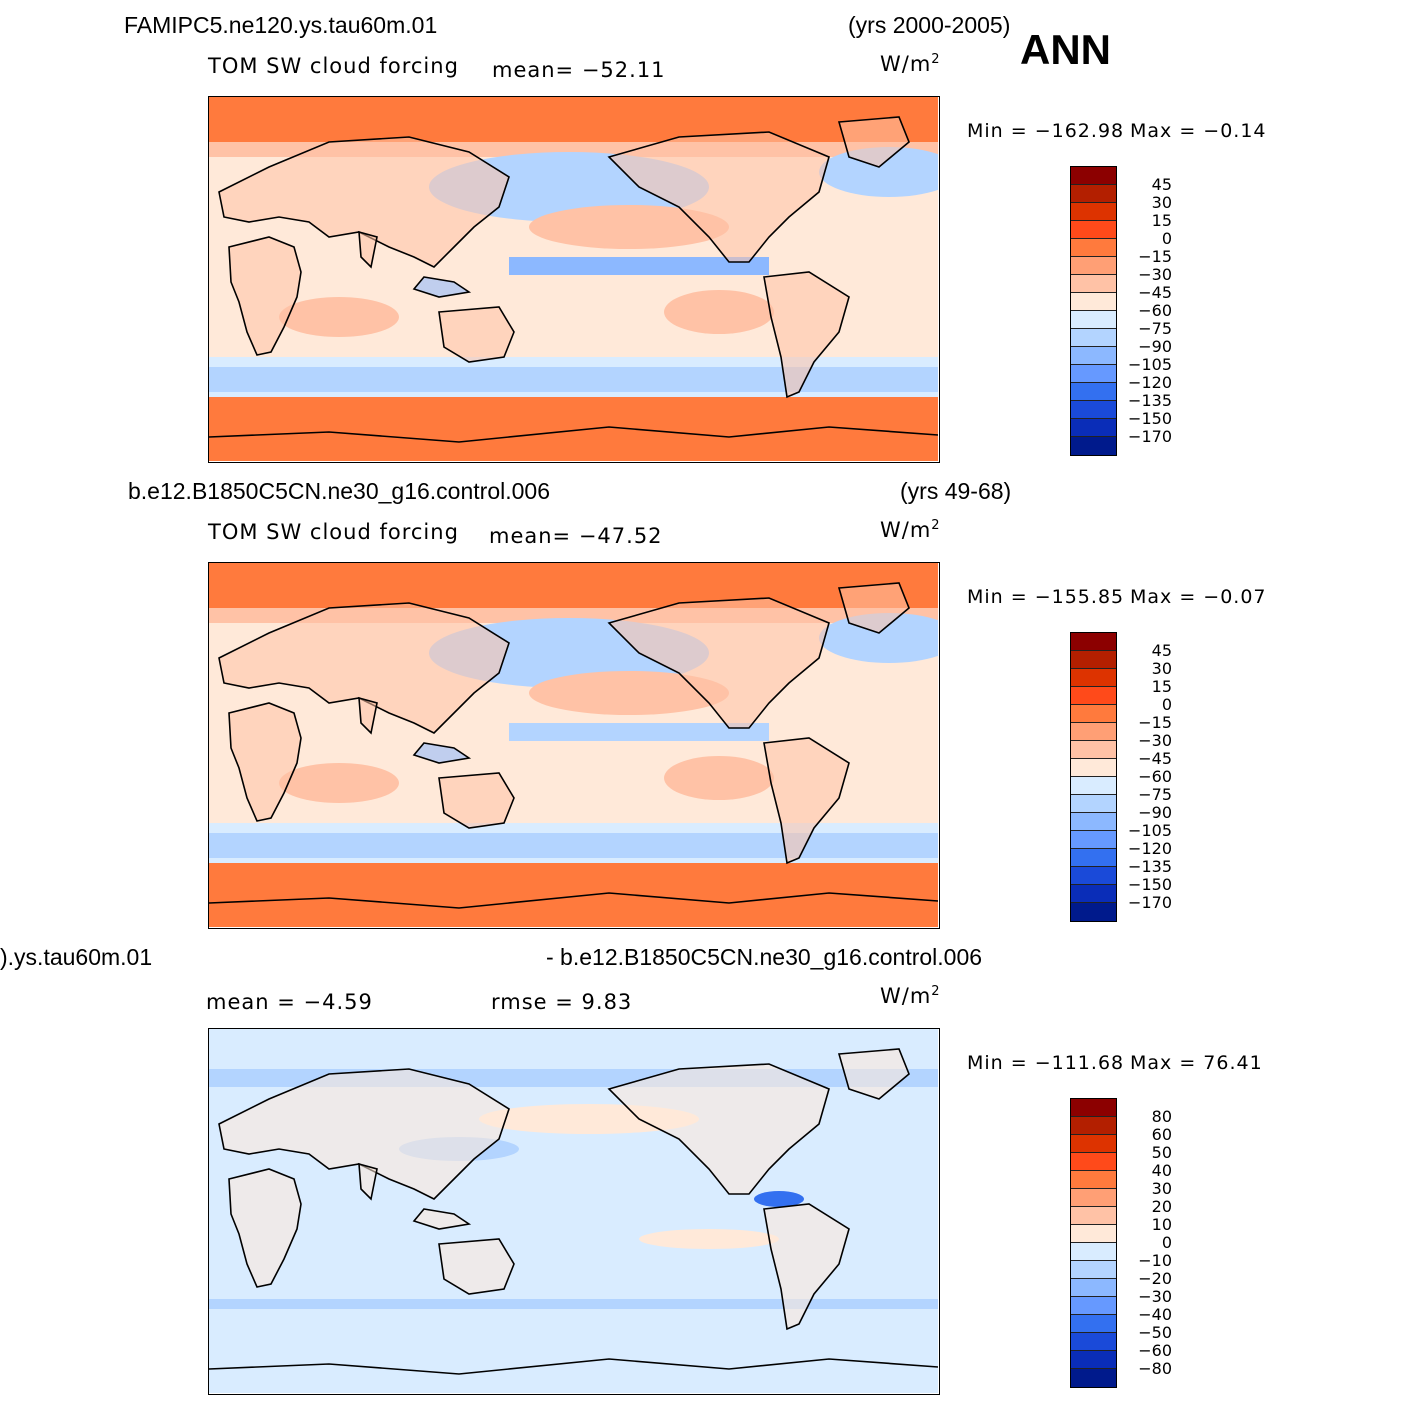  What do you see at coordinates (339, 491) in the screenshot?
I see `panel-2-case-left: b.e12.B1850C5CN.ne30_g16.control.006` at bounding box center [339, 491].